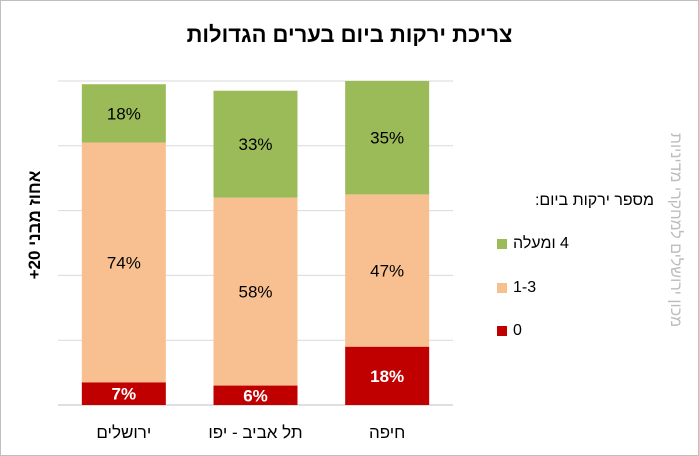  I want to click on data-label: 6%, so click(255, 395).